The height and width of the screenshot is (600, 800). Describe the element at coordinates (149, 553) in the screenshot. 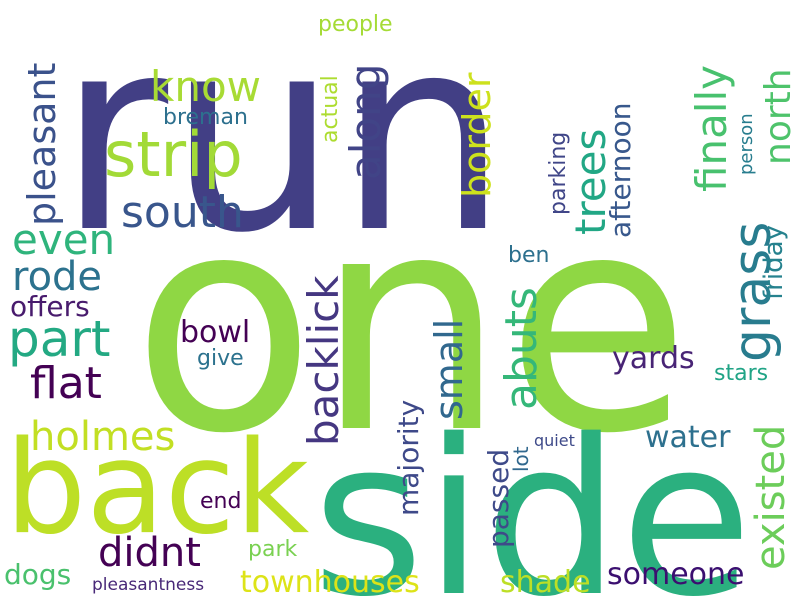

I see `word-didnt: didnt` at that location.